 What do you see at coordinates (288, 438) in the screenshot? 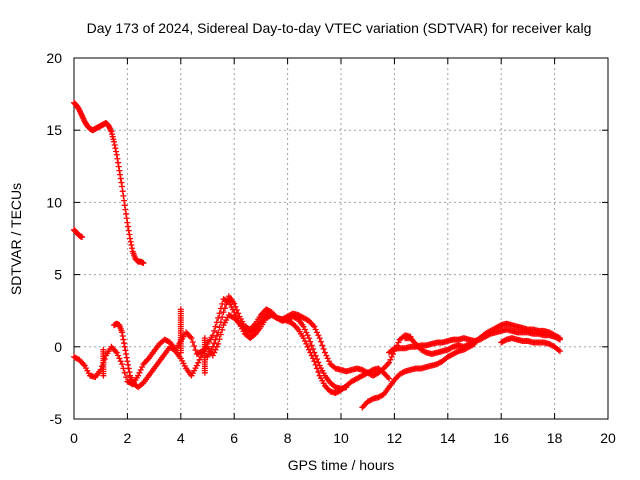
I see `x-tick-label: 8` at bounding box center [288, 438].